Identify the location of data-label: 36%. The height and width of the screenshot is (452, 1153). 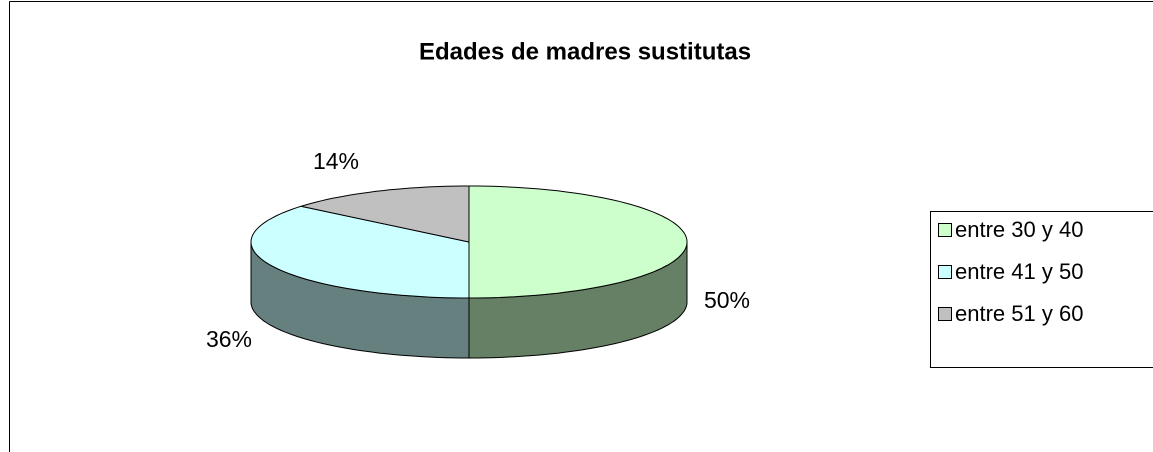
(229, 339).